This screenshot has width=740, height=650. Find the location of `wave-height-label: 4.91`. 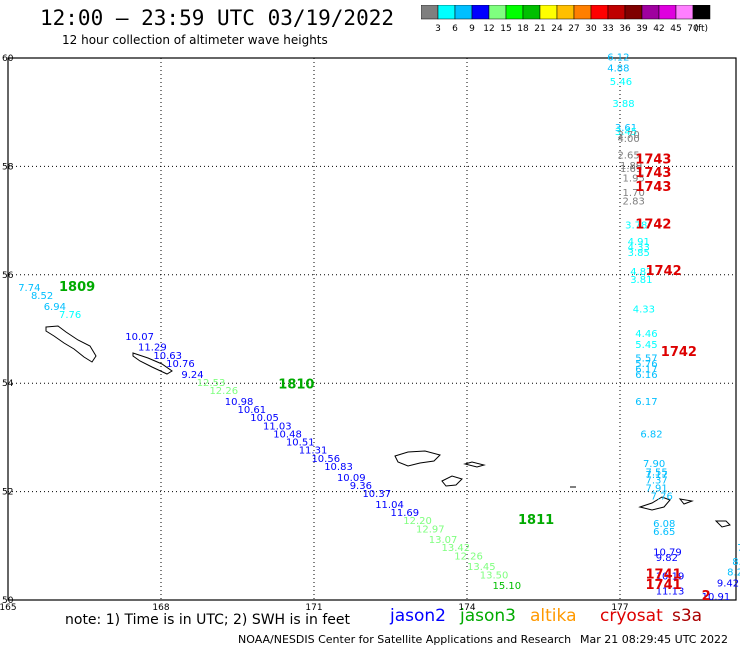

wave-height-label: 4.91 is located at coordinates (639, 242).